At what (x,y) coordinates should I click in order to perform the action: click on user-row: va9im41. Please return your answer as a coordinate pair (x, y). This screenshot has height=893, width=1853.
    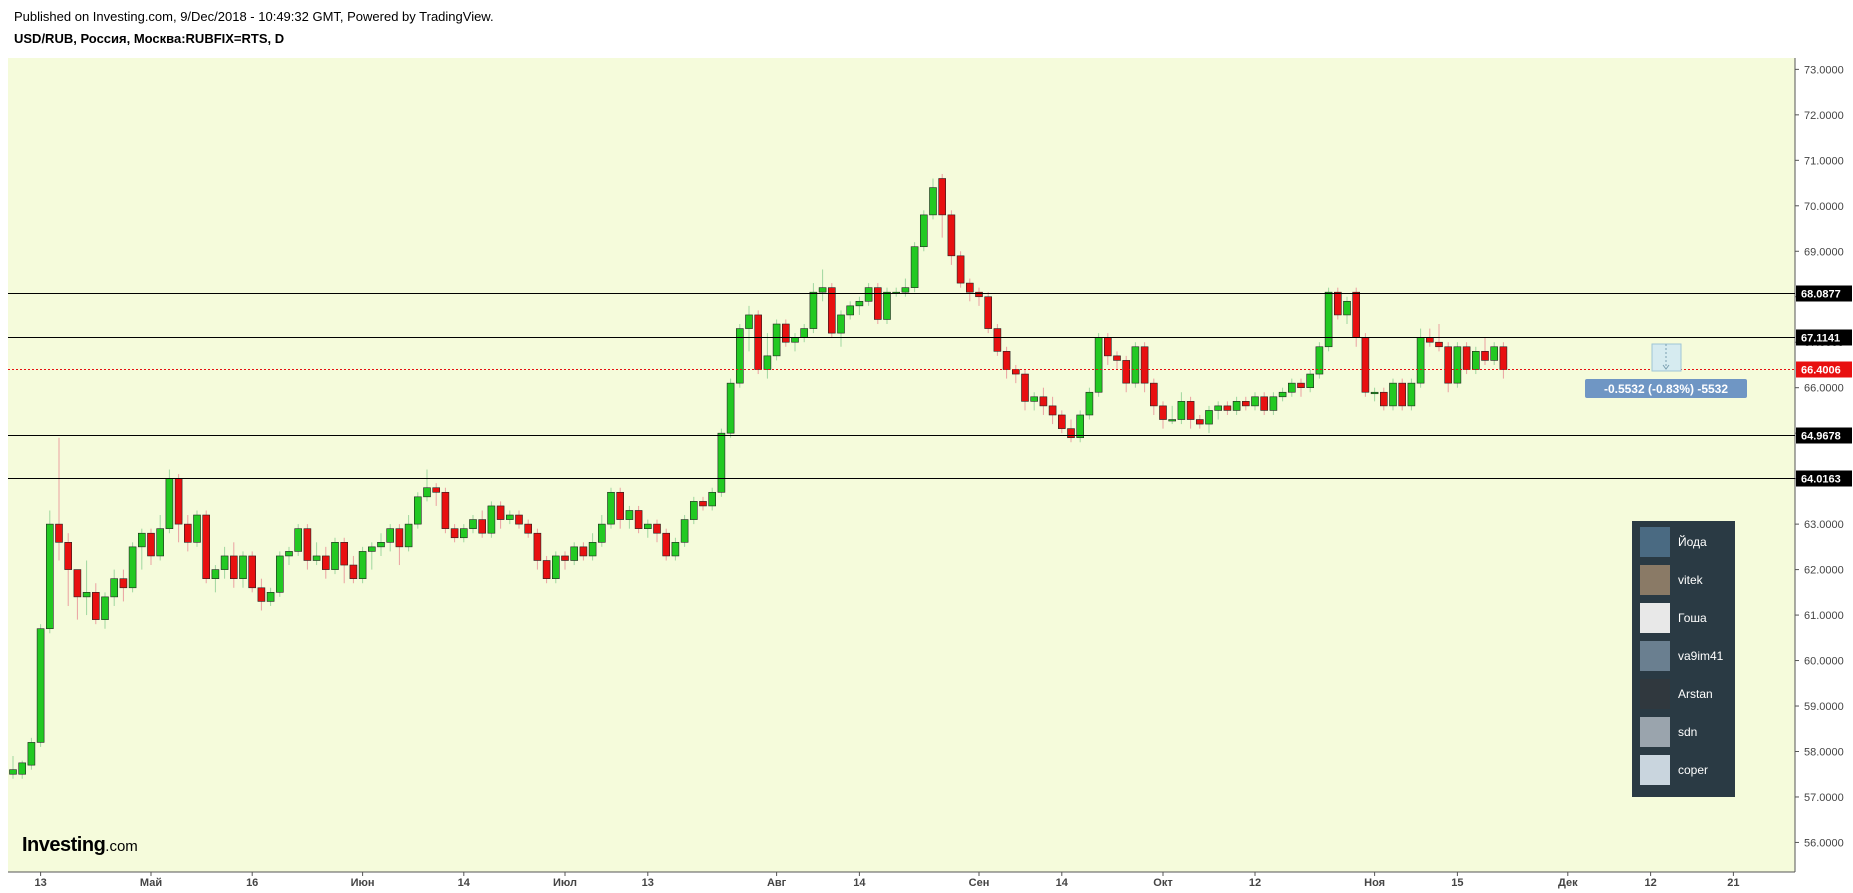
    Looking at the image, I should click on (1687, 656).